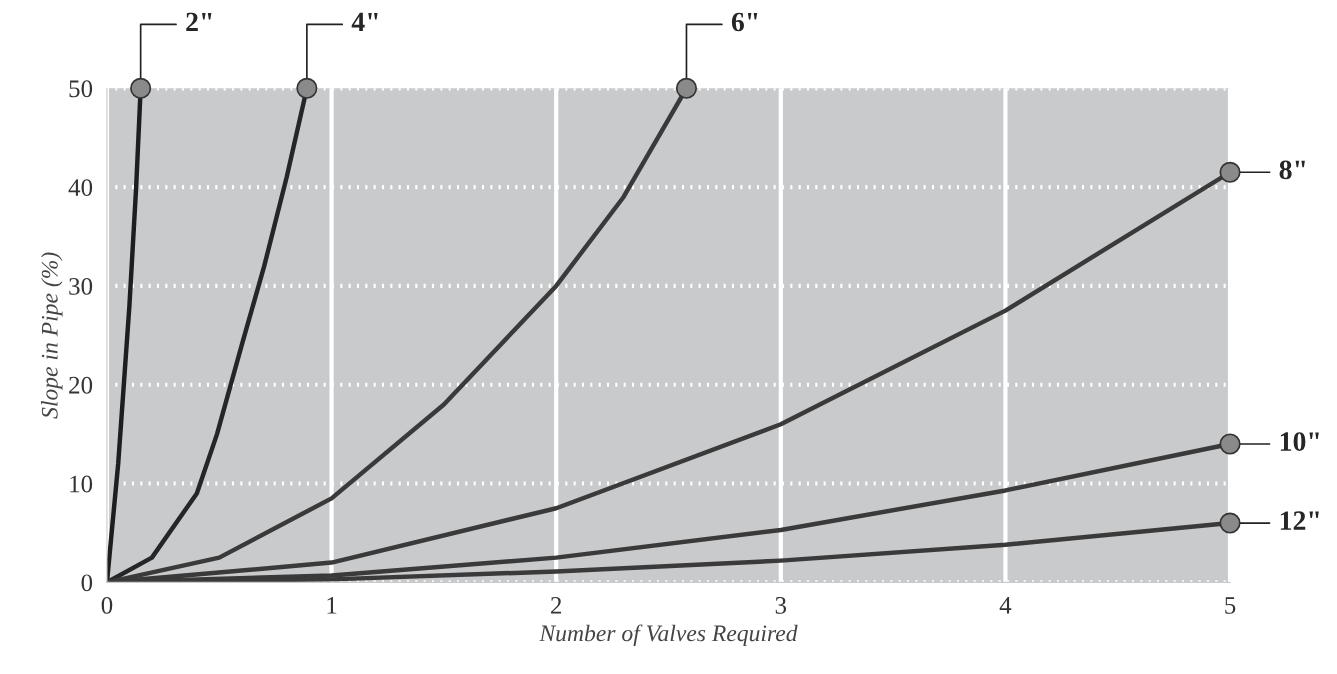 The width and height of the screenshot is (1337, 674). Describe the element at coordinates (1299, 441) in the screenshot. I see `annotation: 10"` at that location.